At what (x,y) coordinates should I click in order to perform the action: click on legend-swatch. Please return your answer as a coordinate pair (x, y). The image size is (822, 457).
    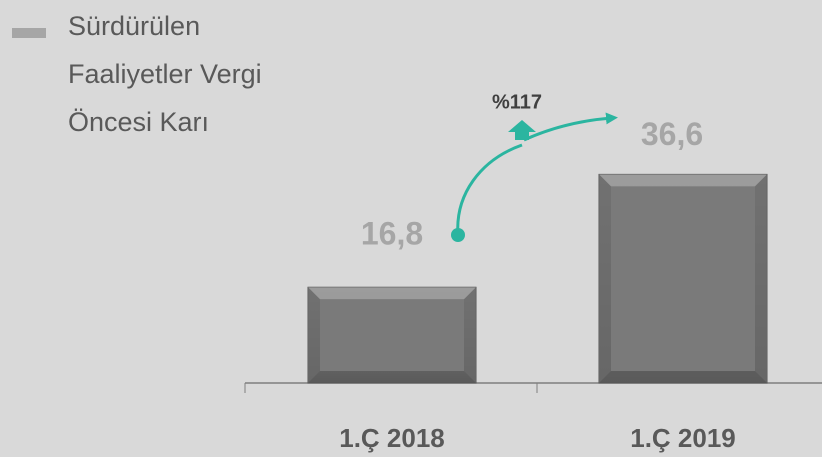
    Looking at the image, I should click on (29, 33).